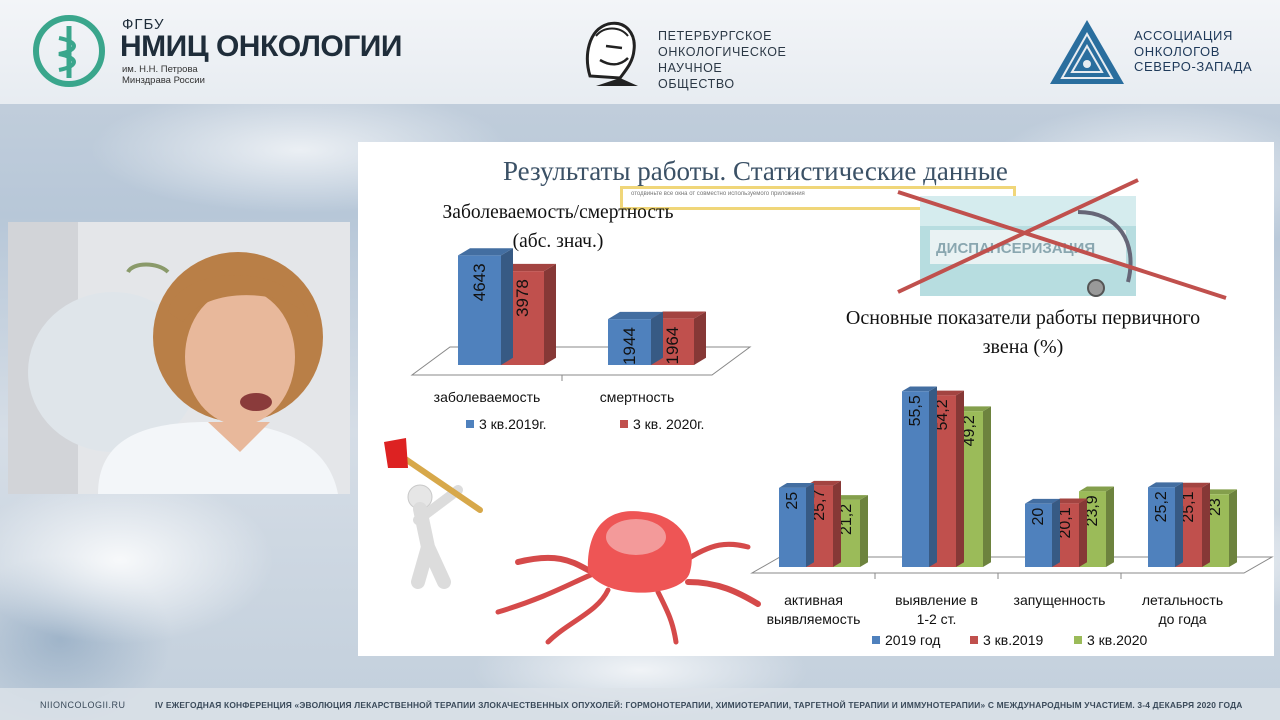 This screenshot has height=720, width=1280. Describe the element at coordinates (1117, 640) in the screenshot. I see `legend-label-3: 3 кв.2020` at that location.